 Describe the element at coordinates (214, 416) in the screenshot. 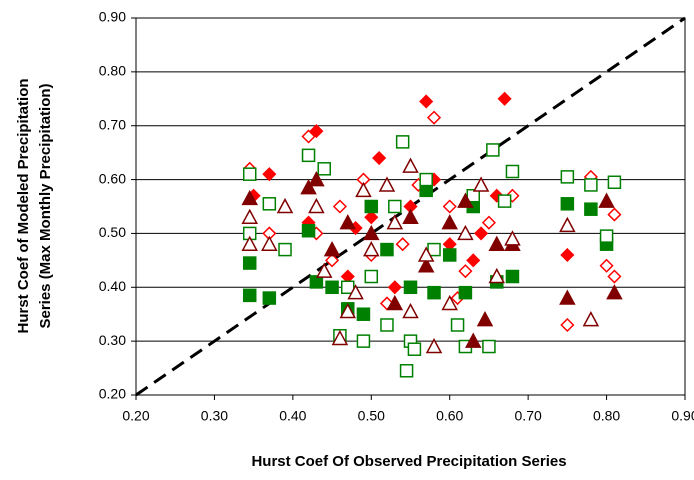

I see `x-tick-label: 0.30` at that location.